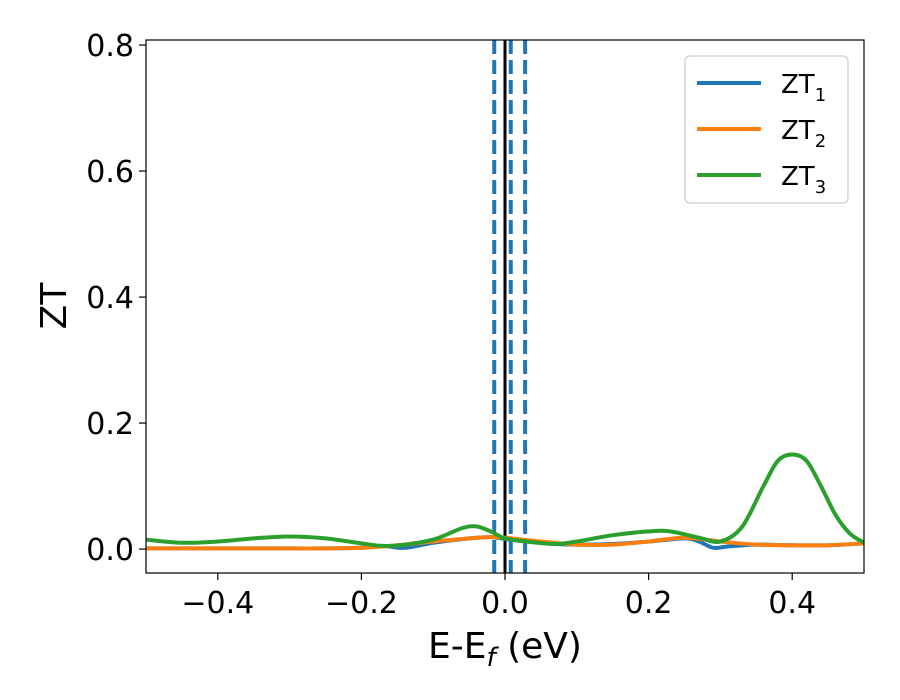 This screenshot has height=700, width=900. I want to click on legend-box, so click(766, 129).